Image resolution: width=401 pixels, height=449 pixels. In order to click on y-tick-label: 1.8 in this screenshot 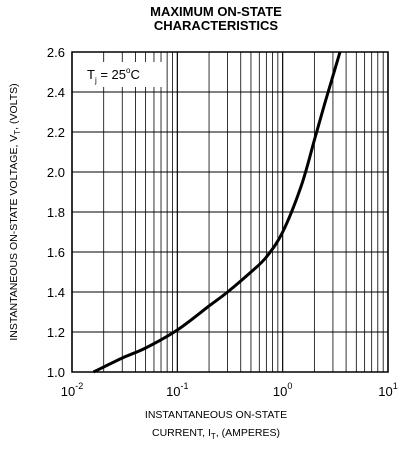, I will do `click(56, 212)`.